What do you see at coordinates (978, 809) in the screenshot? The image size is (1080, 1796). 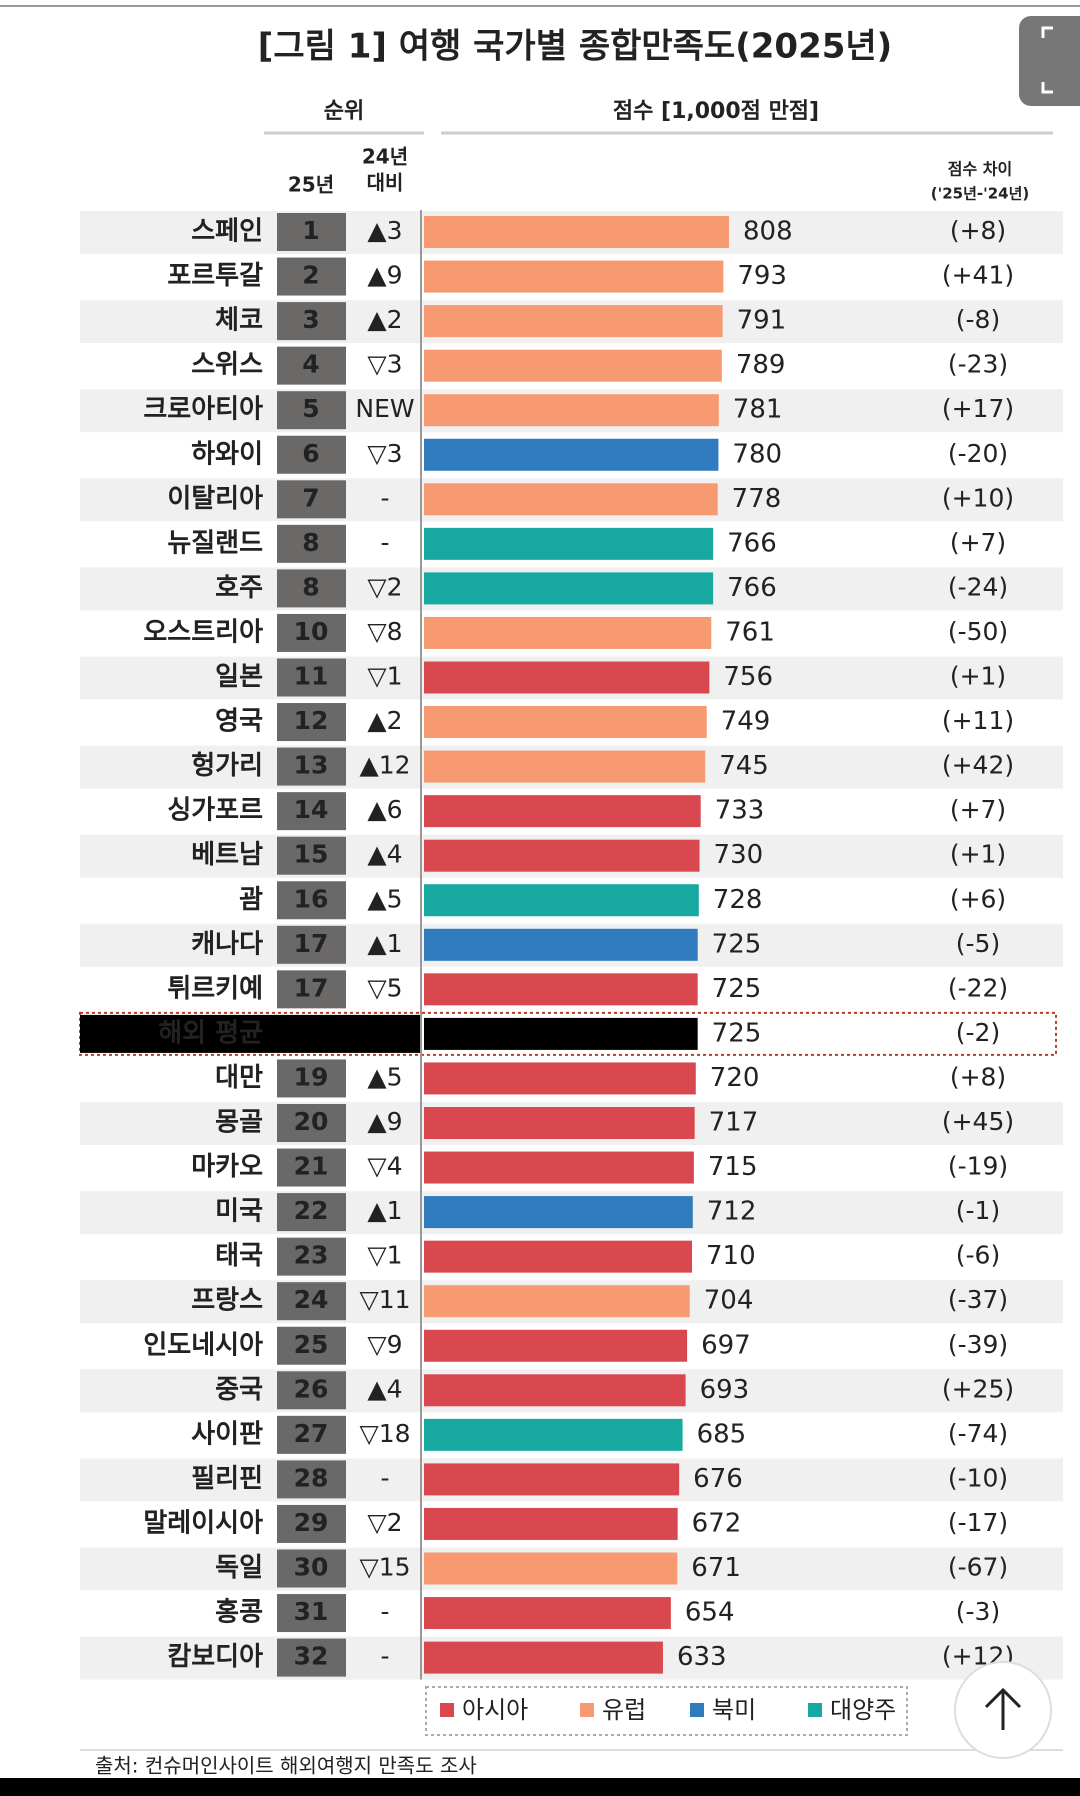 I see `score-diff: (+7)` at bounding box center [978, 809].